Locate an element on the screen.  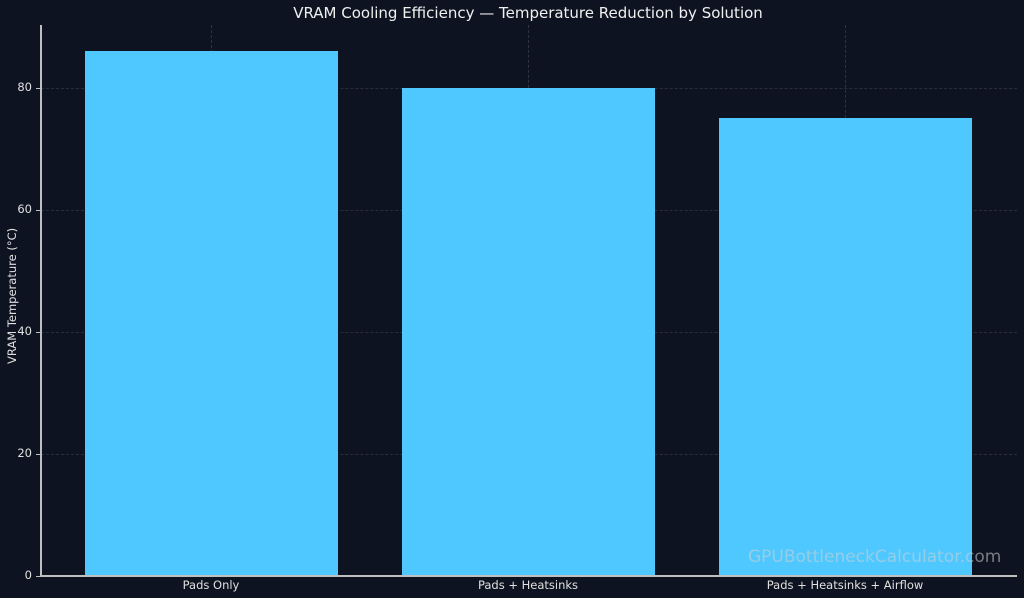
ytick-label-80: 80 is located at coordinates (24, 87).